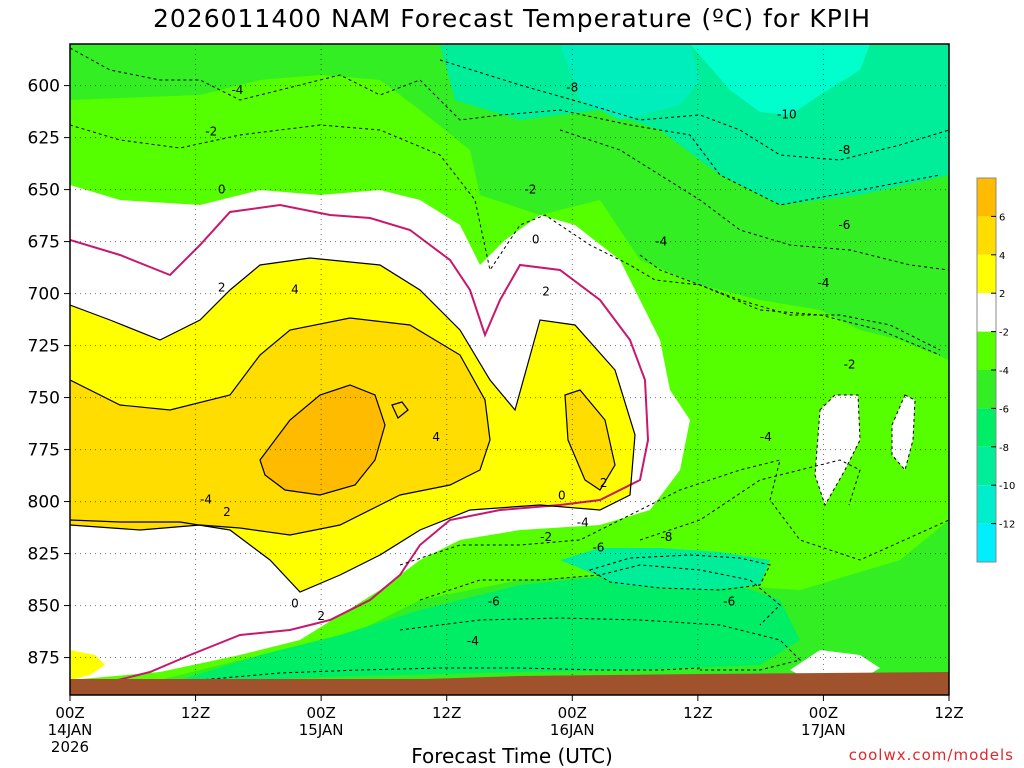  I want to click on contour-label-1: -8, so click(572, 88).